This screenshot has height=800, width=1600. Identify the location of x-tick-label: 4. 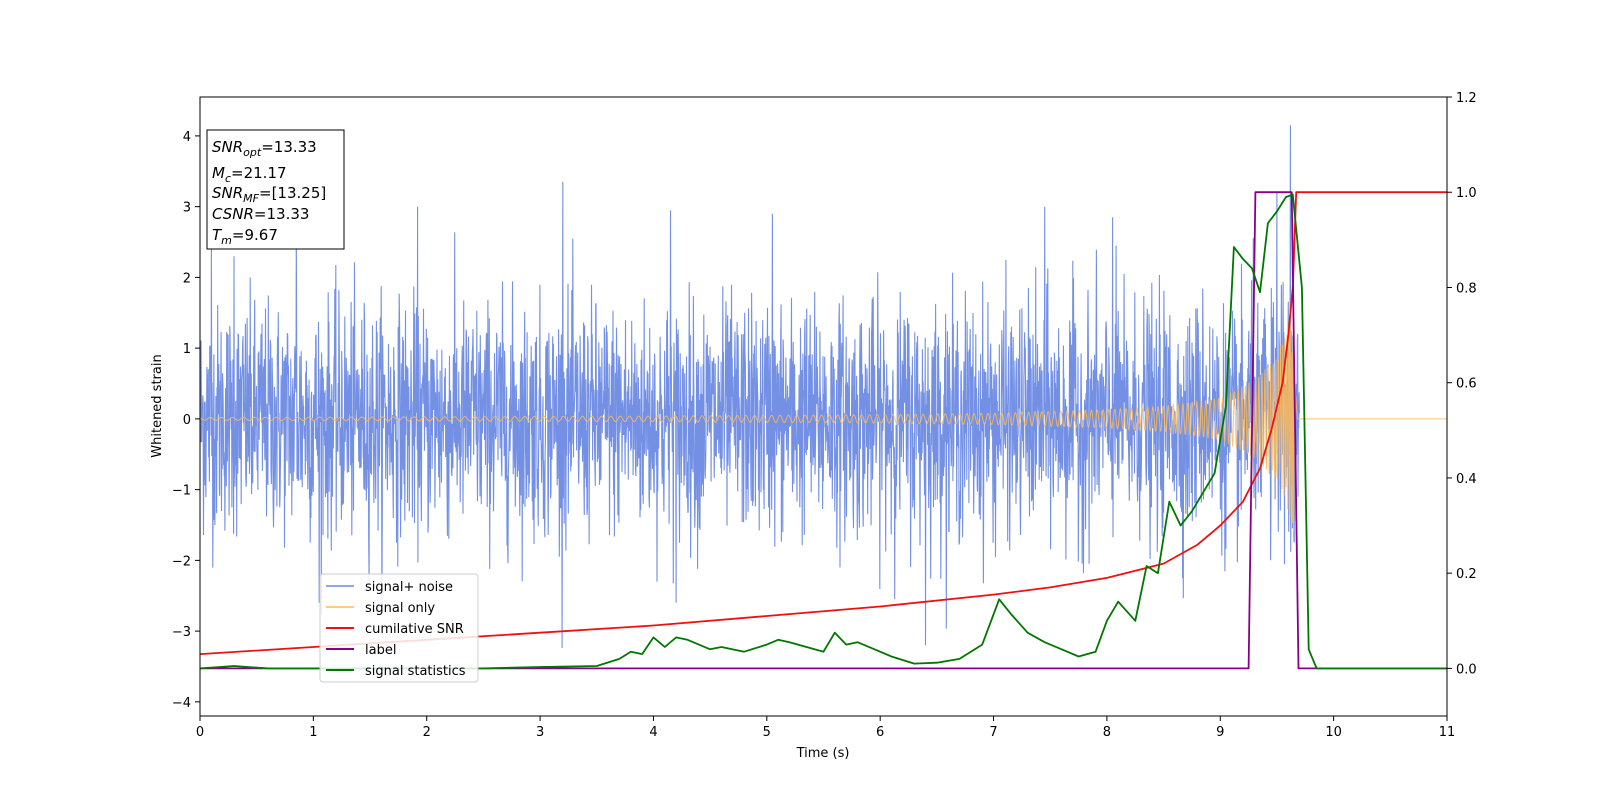
(653, 732).